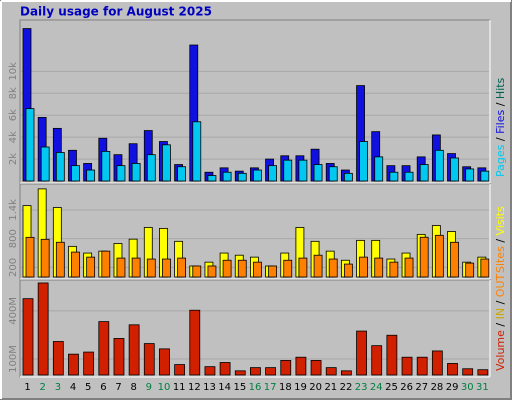 This screenshot has width=512, height=400. What do you see at coordinates (116, 12) in the screenshot?
I see `chart-title: Daily usage for August 2025` at bounding box center [116, 12].